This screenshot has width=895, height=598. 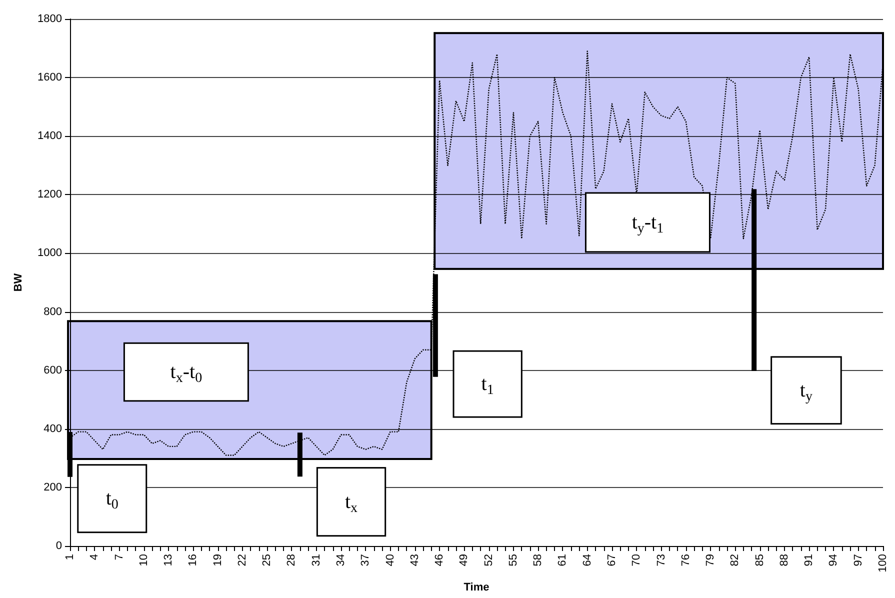 I want to click on x-tick-label: 100, so click(x=883, y=563).